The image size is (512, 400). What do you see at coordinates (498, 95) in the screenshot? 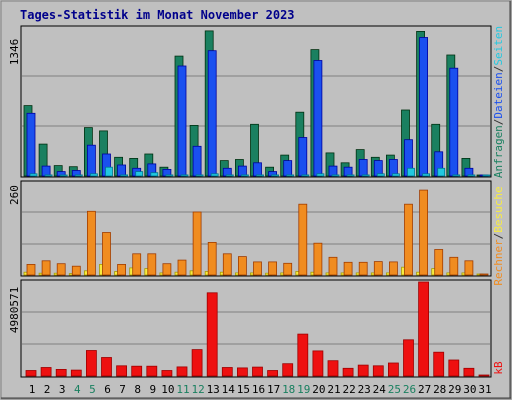
I see `requests-legend-item-2: Dateien` at bounding box center [498, 95].